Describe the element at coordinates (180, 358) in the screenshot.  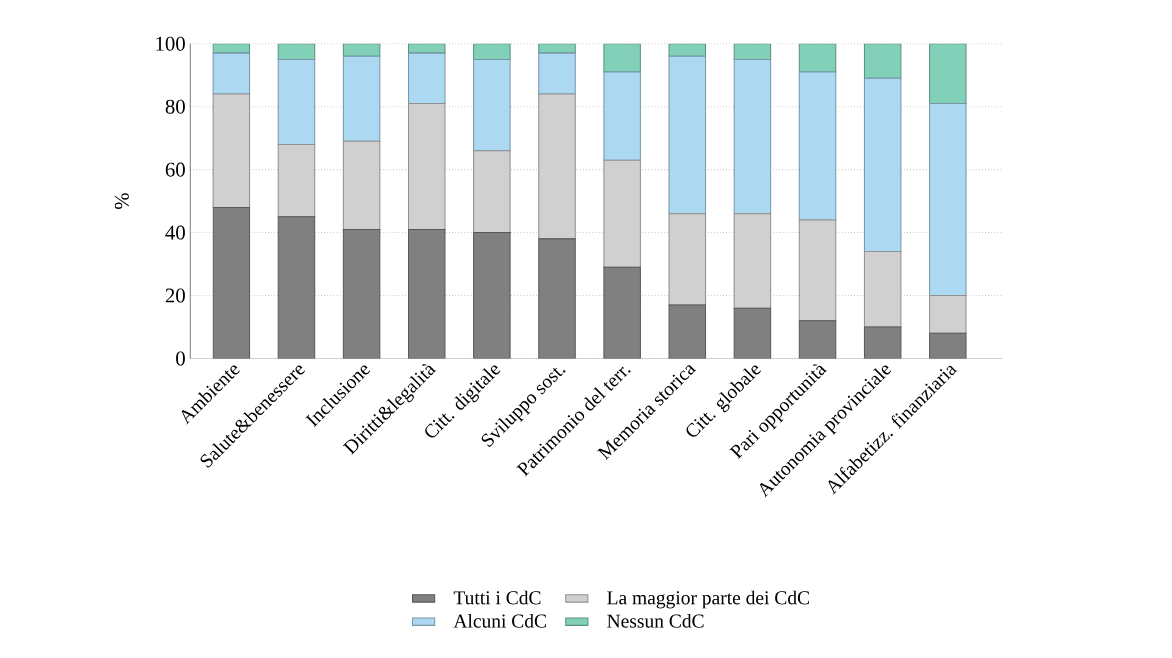
I see `y-tick-label: 0` at that location.